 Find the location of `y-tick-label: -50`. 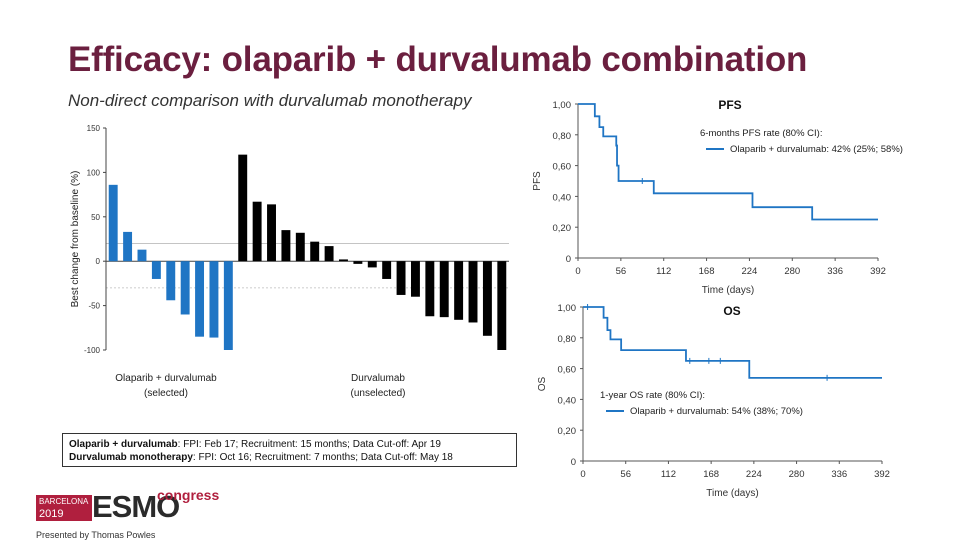

y-tick-label: -50 is located at coordinates (94, 306).